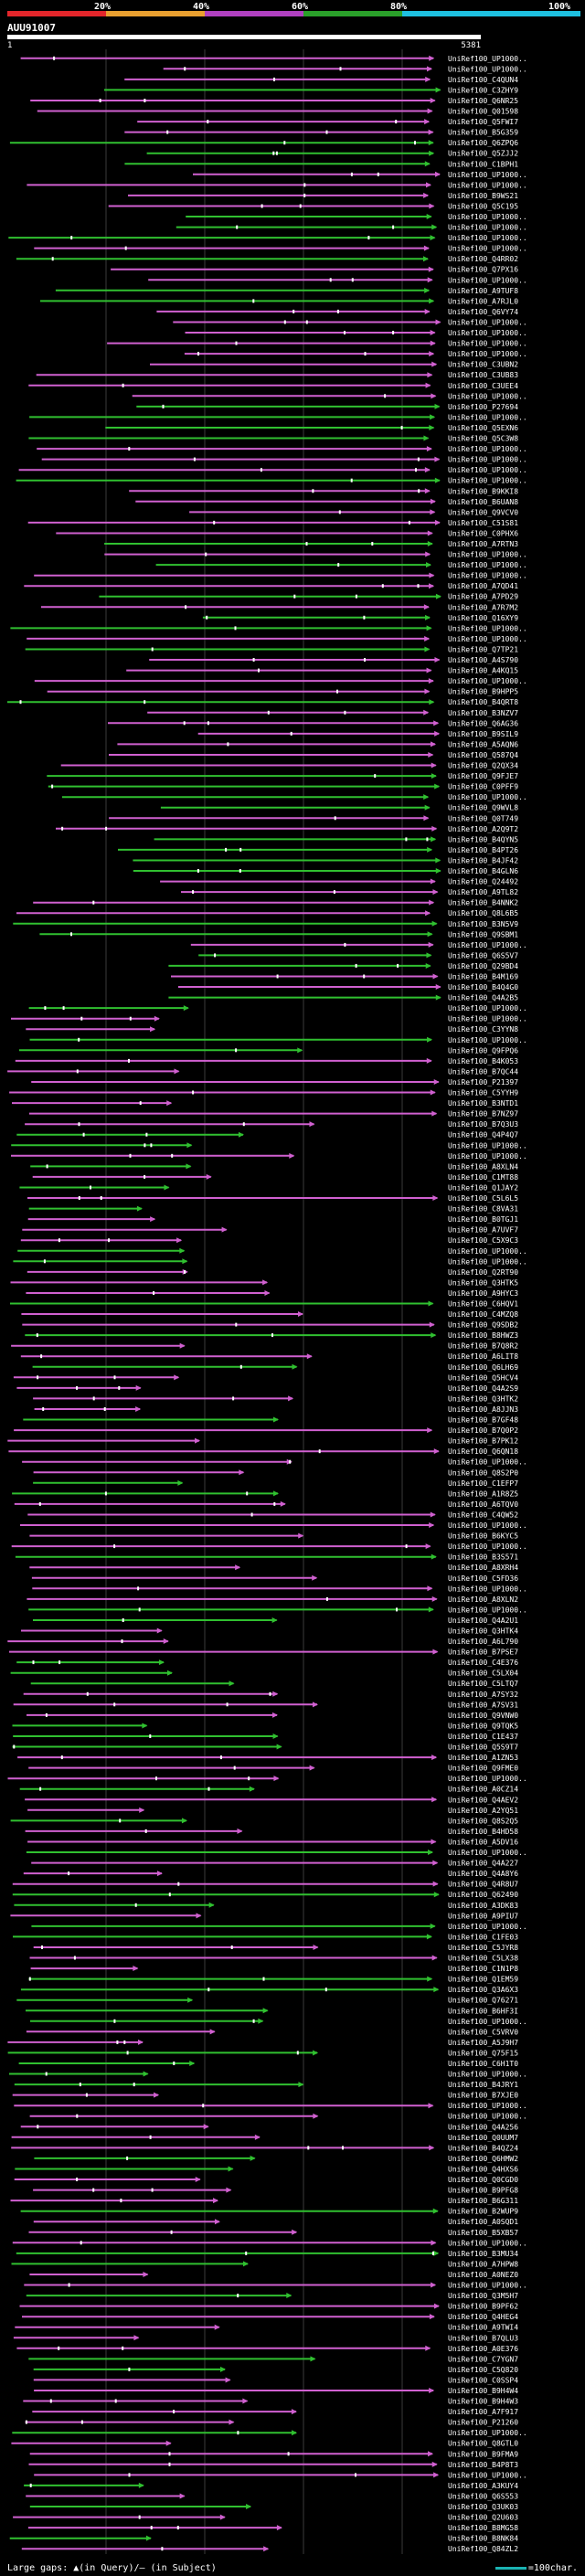 This screenshot has width=585, height=2576. What do you see at coordinates (273, 1980) in the screenshot?
I see `hit-row: UniRef100_Q1EM59` at bounding box center [273, 1980].